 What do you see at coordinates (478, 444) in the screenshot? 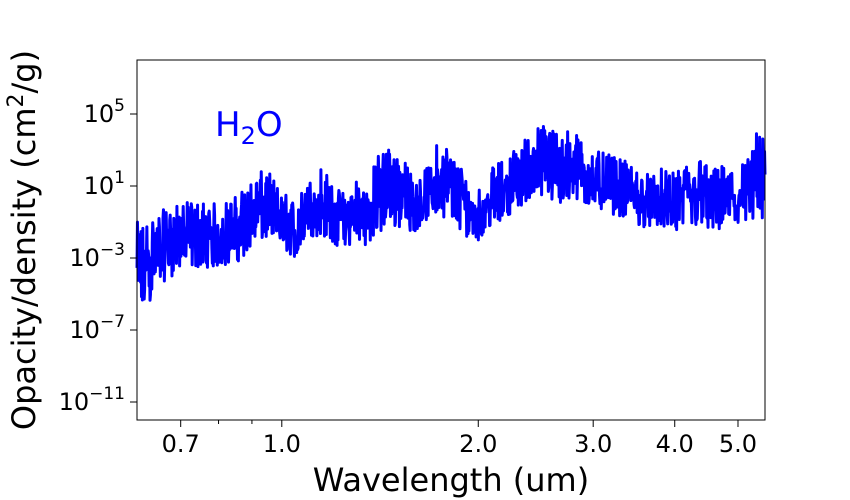
I see `x-tick-label: 2.0` at bounding box center [478, 444].